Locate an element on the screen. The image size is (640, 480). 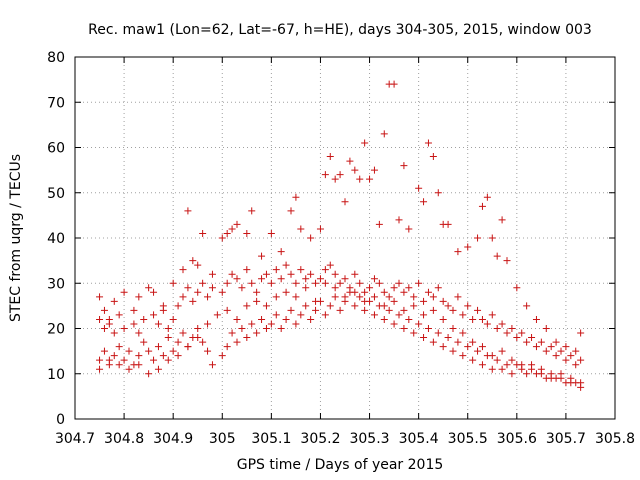
y-tick-label: 50 is located at coordinates (56, 194).